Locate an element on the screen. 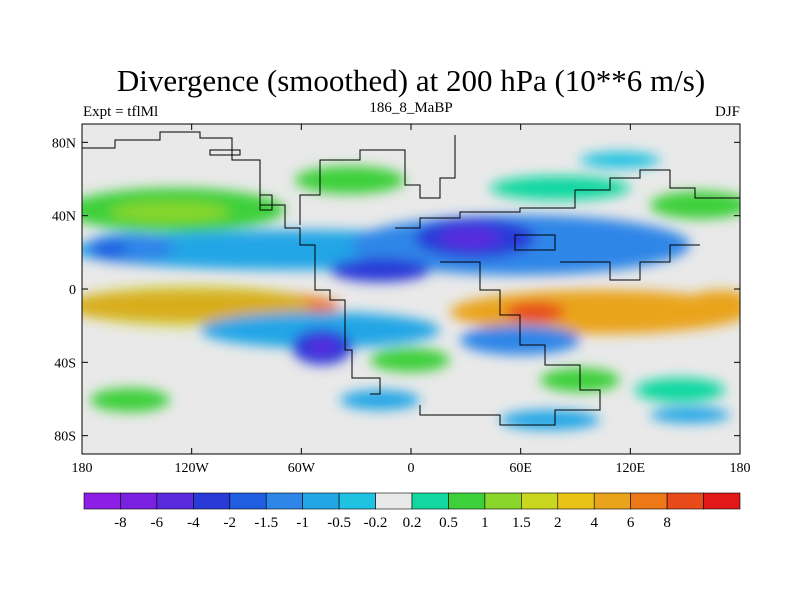 The width and height of the screenshot is (800, 600). subtitle-left: Expt = tflMl is located at coordinates (120, 112).